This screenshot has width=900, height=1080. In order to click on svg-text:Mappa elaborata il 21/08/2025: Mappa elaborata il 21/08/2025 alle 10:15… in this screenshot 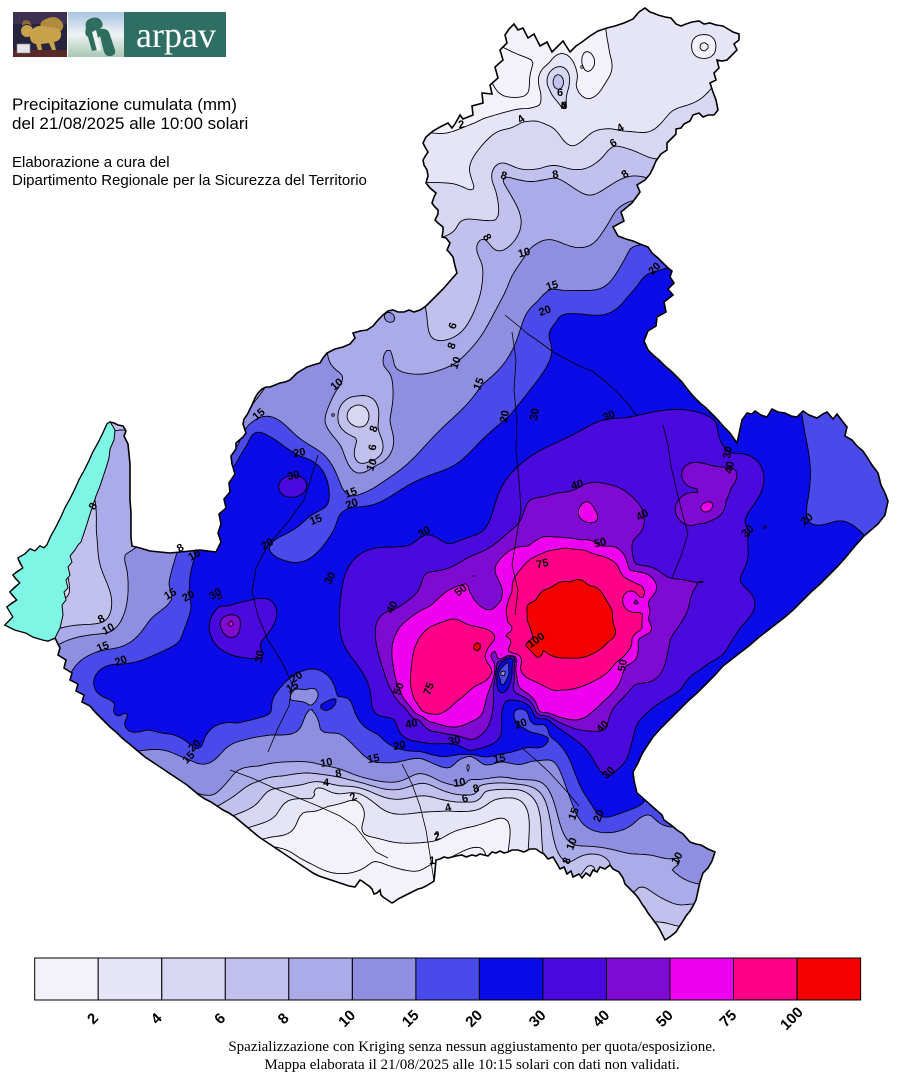, I will do `click(471, 1065)`.